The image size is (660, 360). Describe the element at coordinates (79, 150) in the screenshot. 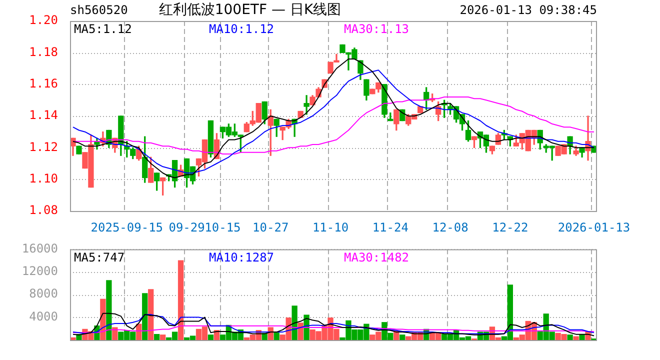

I see `candlestick` at that location.